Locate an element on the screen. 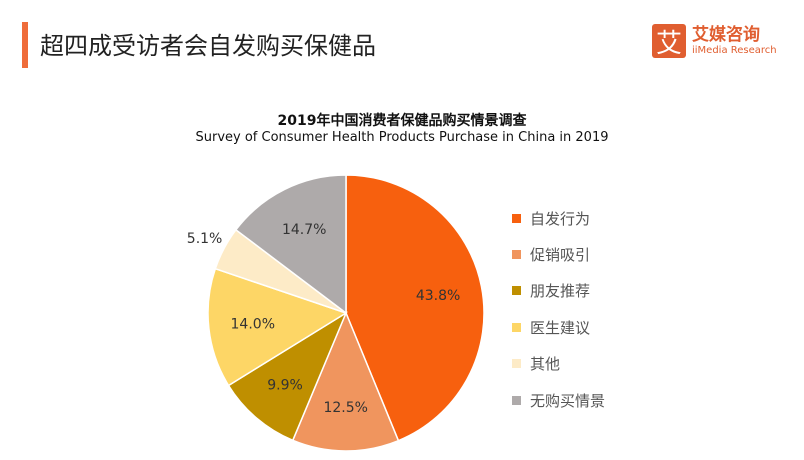 This screenshot has height=460, width=804. legend-item: 医生建议 is located at coordinates (558, 327).